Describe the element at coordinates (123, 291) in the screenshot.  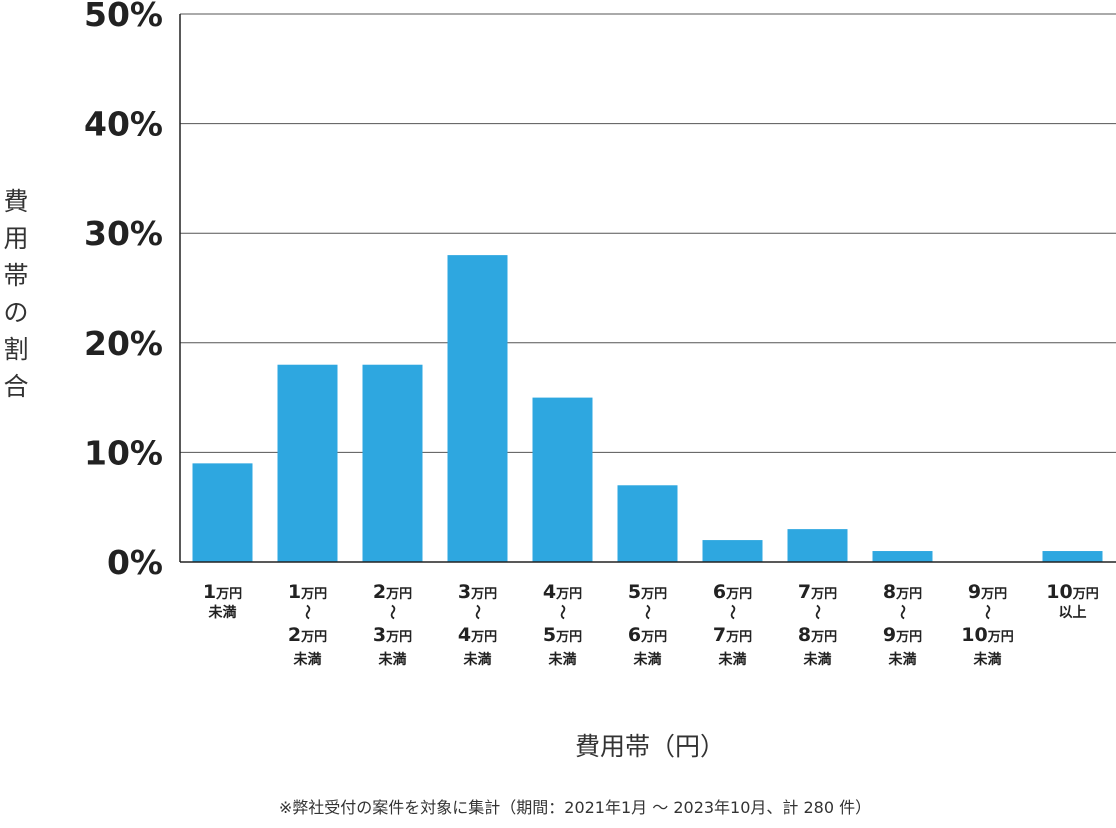
I see `y-axis-ticks: 0% 10% 20% 30% 40% 50%` at that location.